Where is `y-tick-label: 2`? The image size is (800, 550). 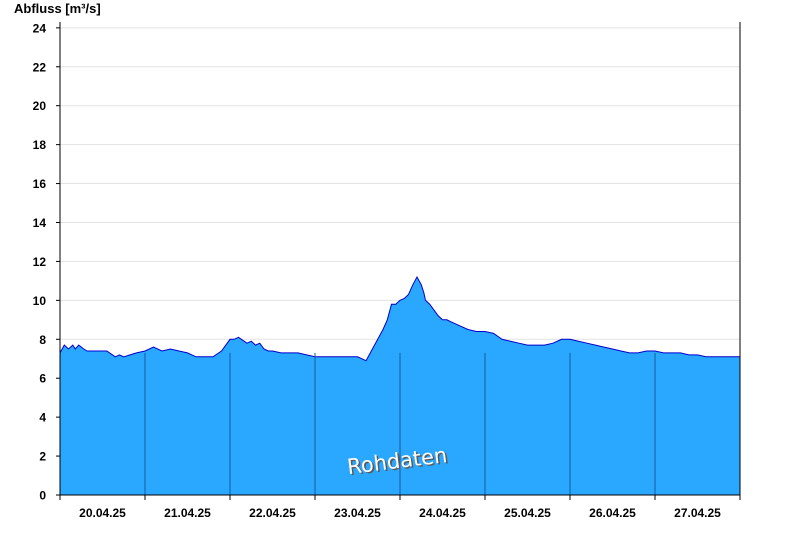 y-tick-label: 2 is located at coordinates (42, 457).